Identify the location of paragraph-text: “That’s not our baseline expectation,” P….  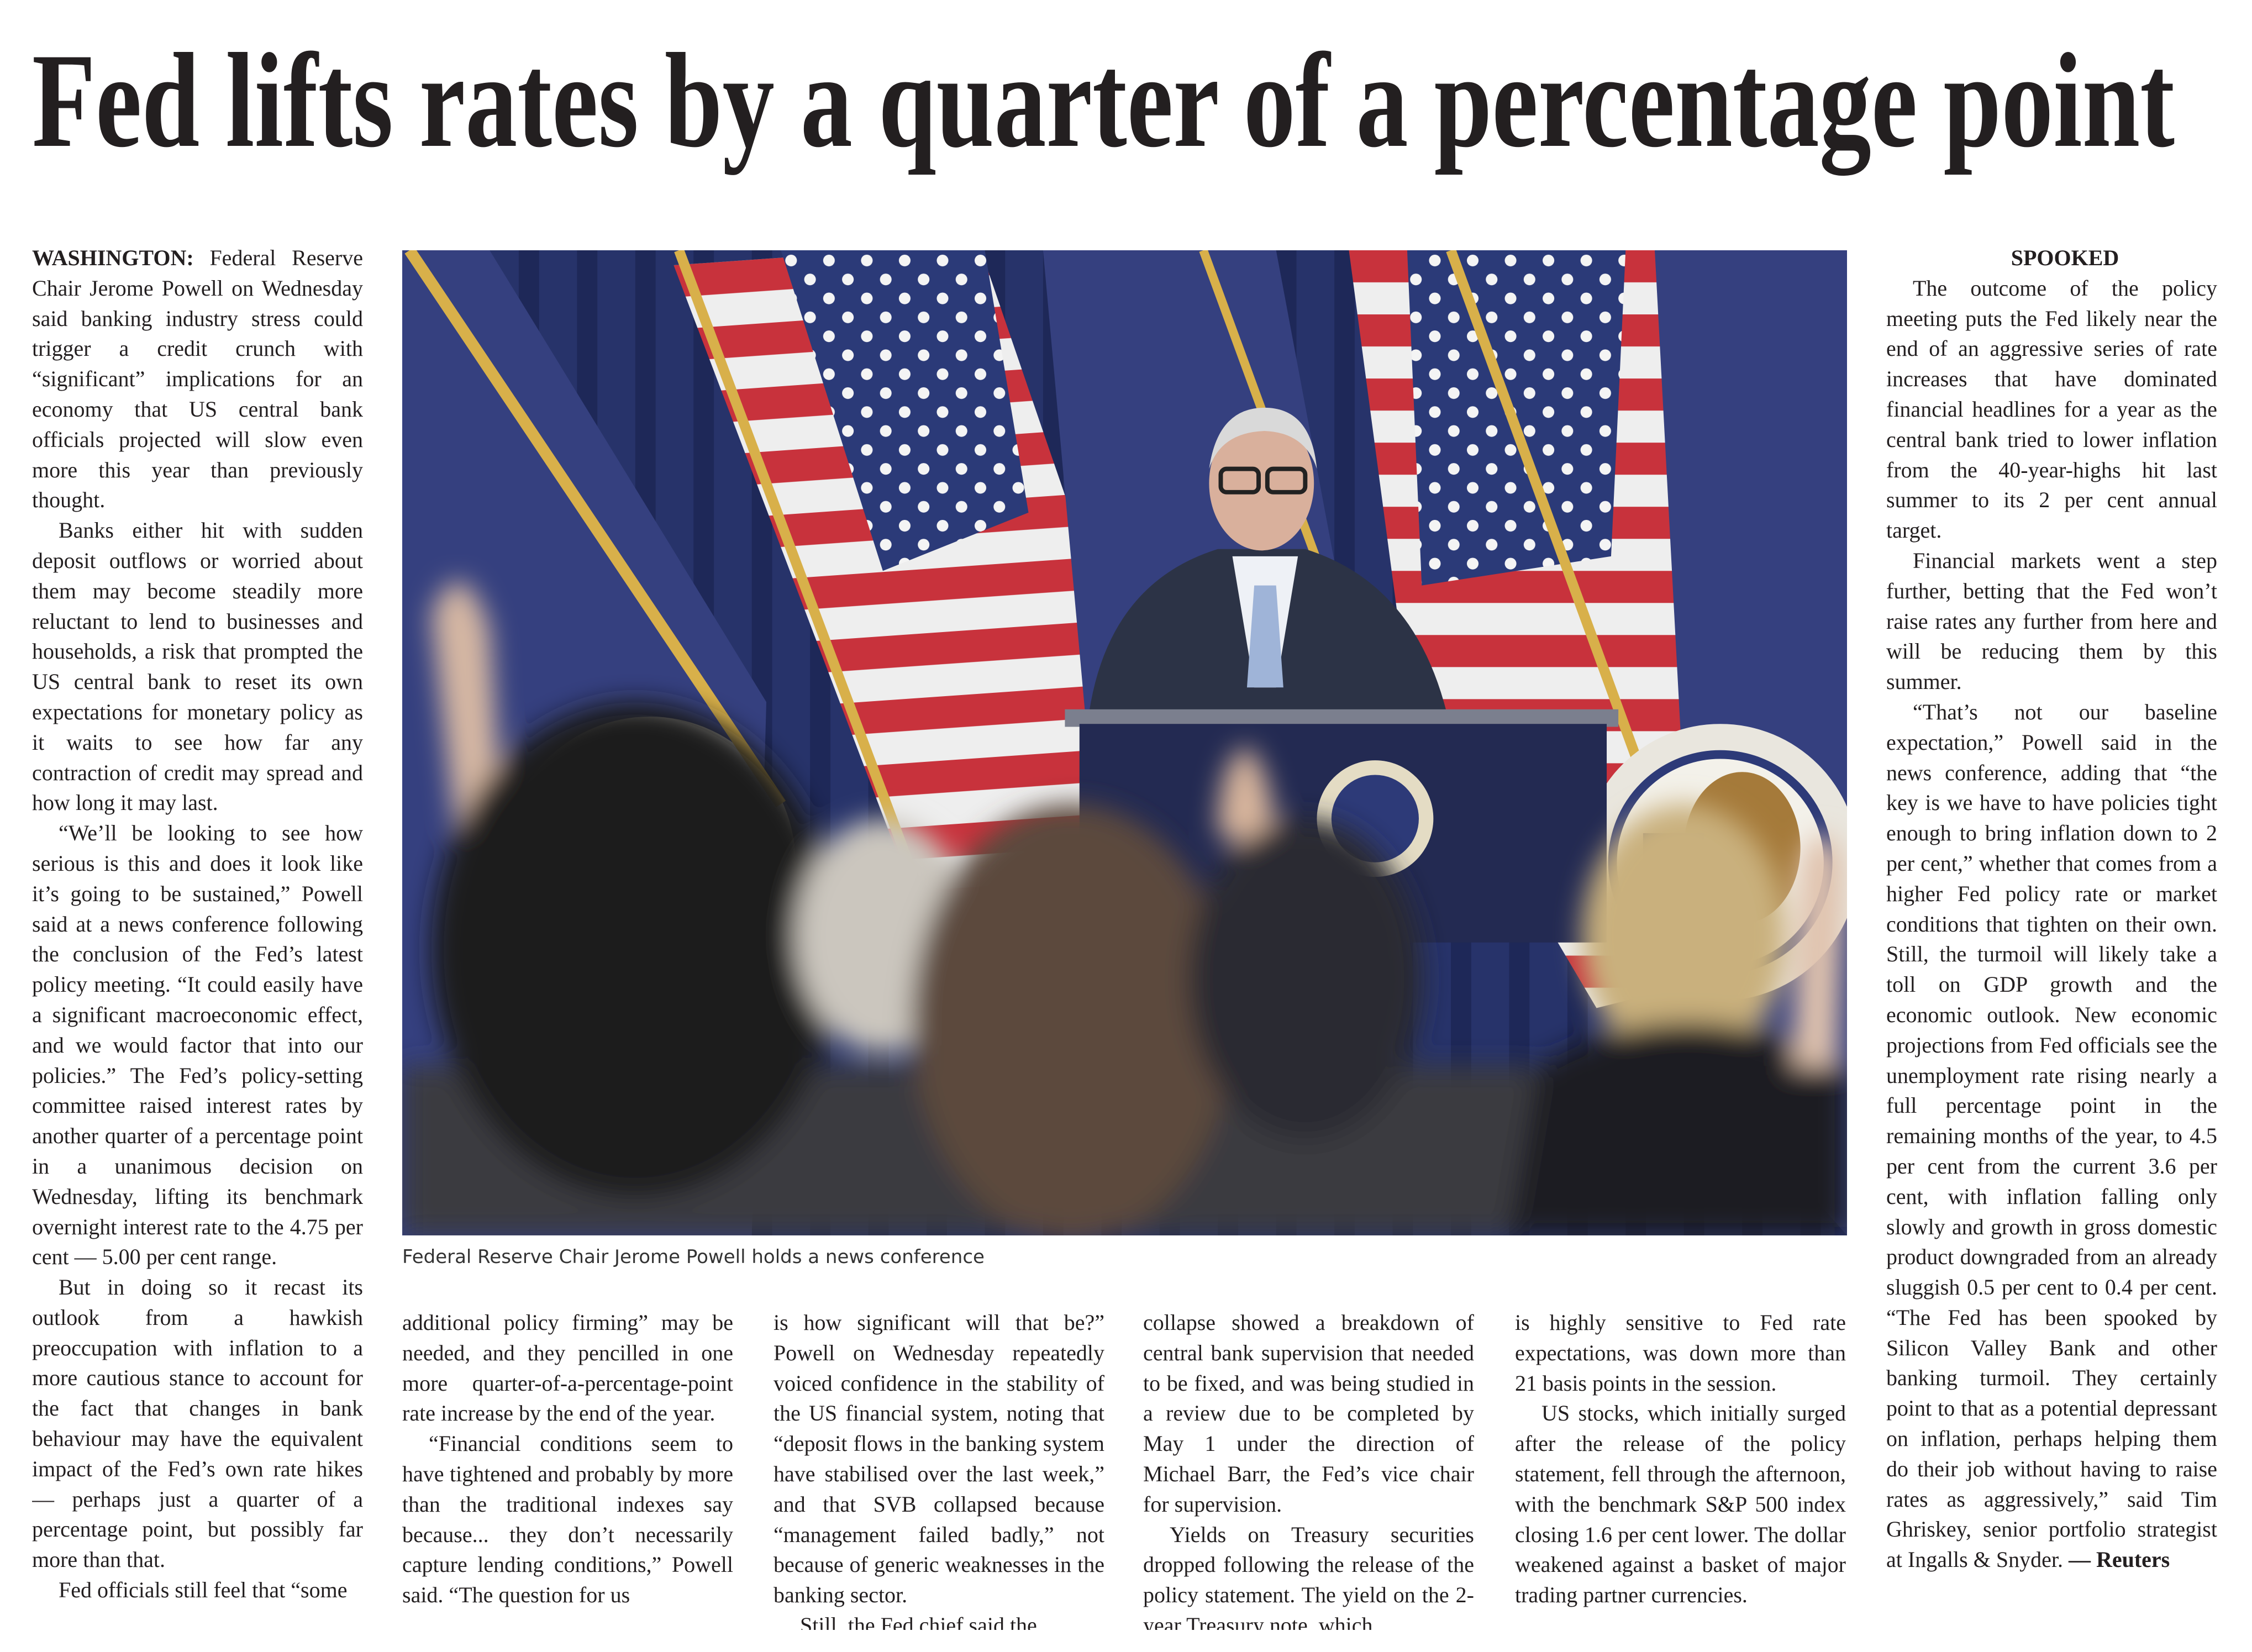
(2052, 1135).